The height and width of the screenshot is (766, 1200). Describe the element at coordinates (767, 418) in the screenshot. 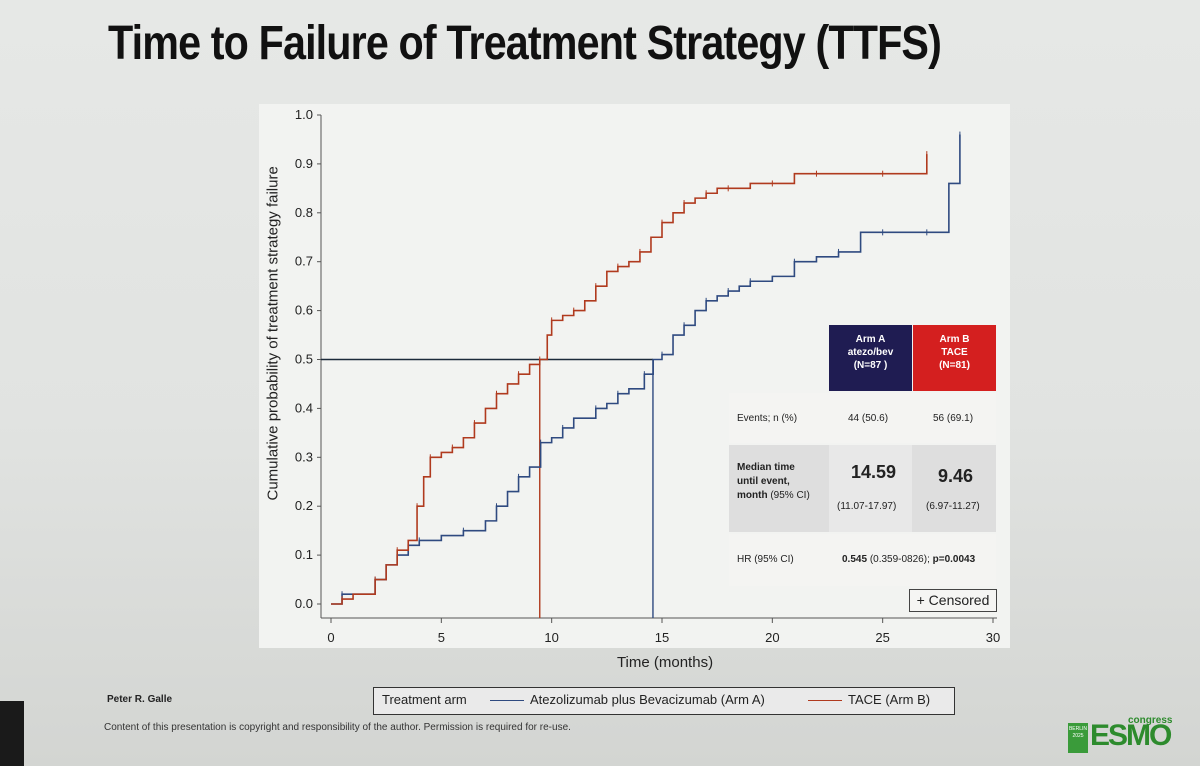

I see `events-label: Events; n (%)` at that location.